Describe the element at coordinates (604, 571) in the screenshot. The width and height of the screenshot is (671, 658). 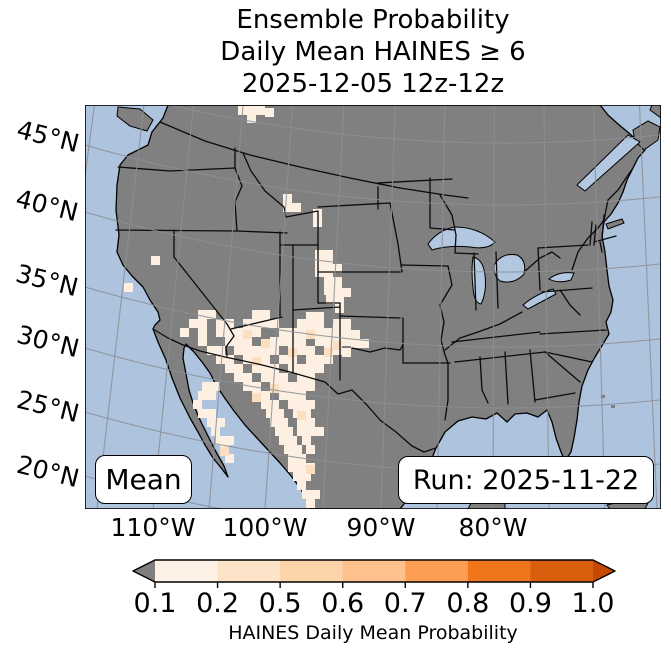
I see `colorbar-over-arrow` at that location.